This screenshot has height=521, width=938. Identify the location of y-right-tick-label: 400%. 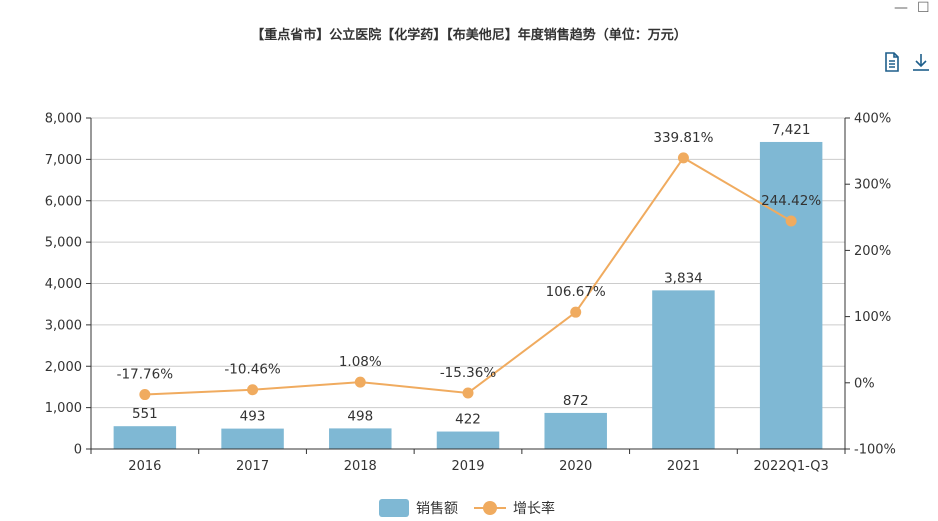
(872, 119).